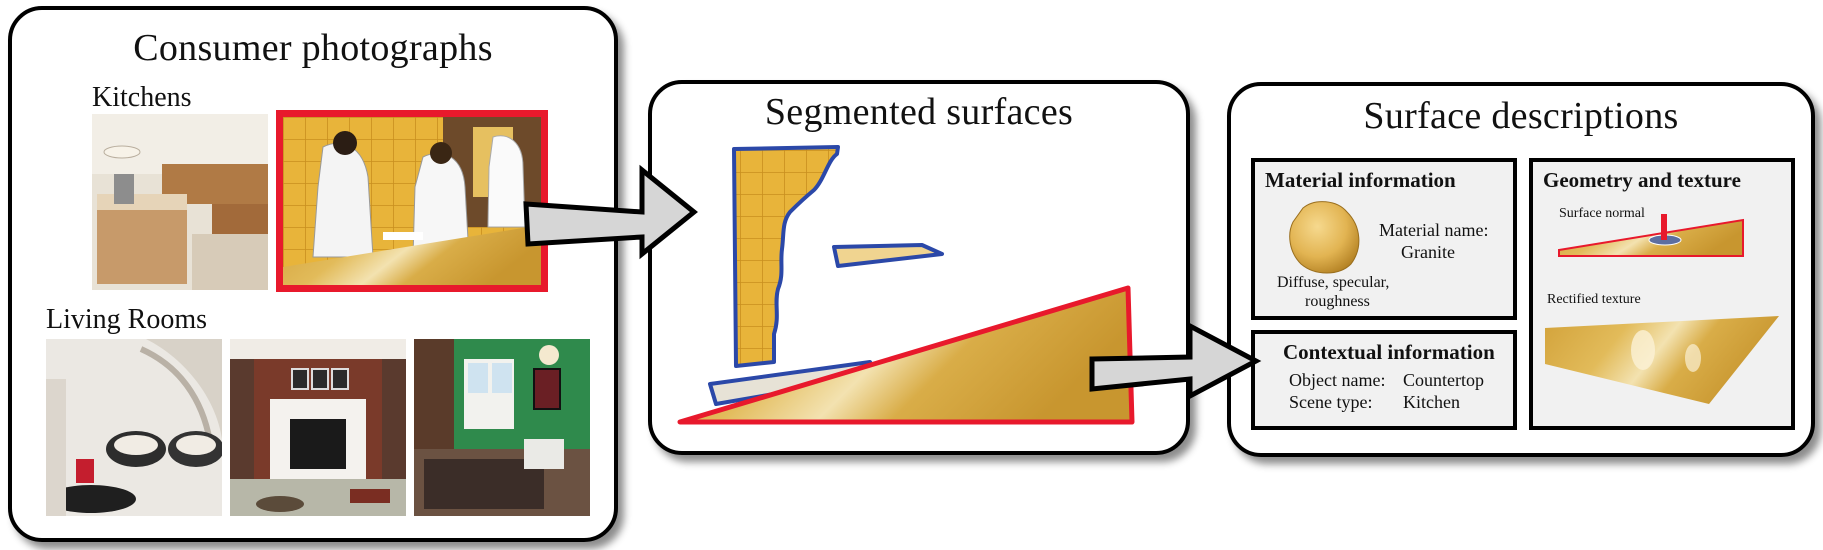 The width and height of the screenshot is (1823, 550). What do you see at coordinates (888, 255) in the screenshot?
I see `shelf-segment` at bounding box center [888, 255].